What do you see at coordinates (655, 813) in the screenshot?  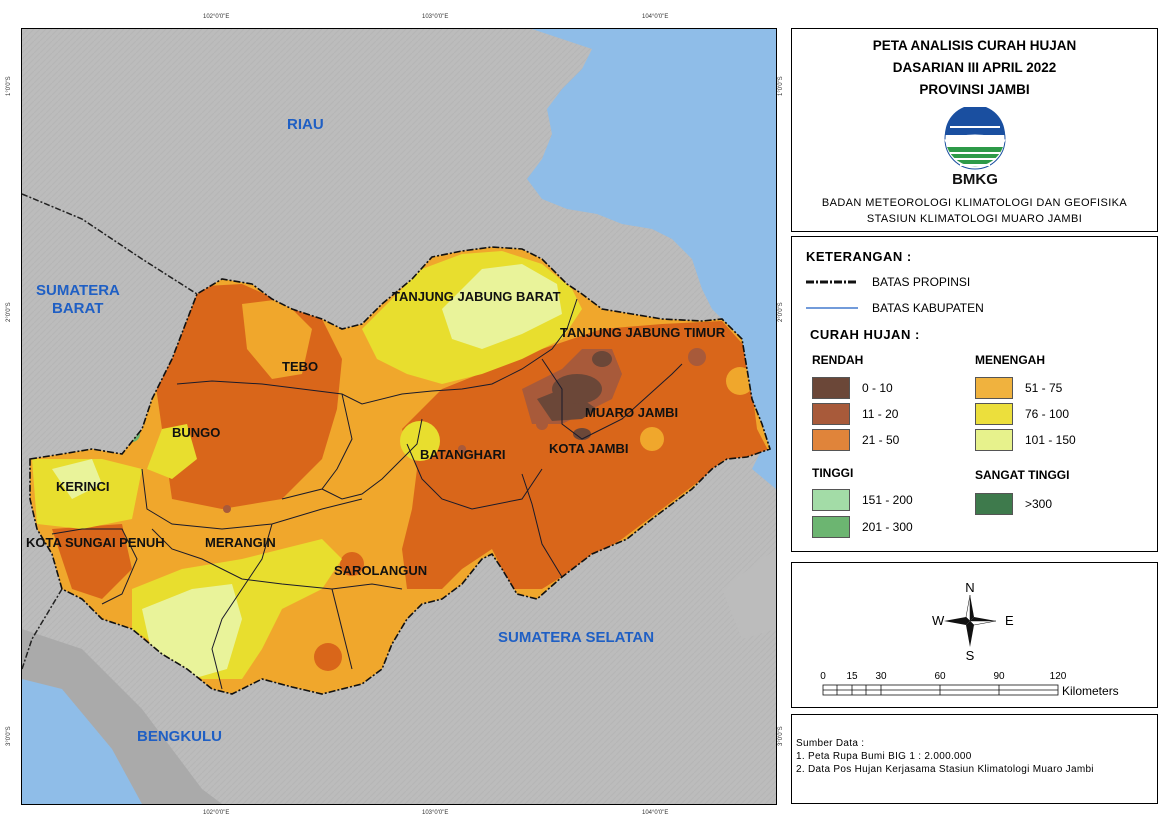 I see `coord-bottom-3: 104°0'0"E` at bounding box center [655, 813].